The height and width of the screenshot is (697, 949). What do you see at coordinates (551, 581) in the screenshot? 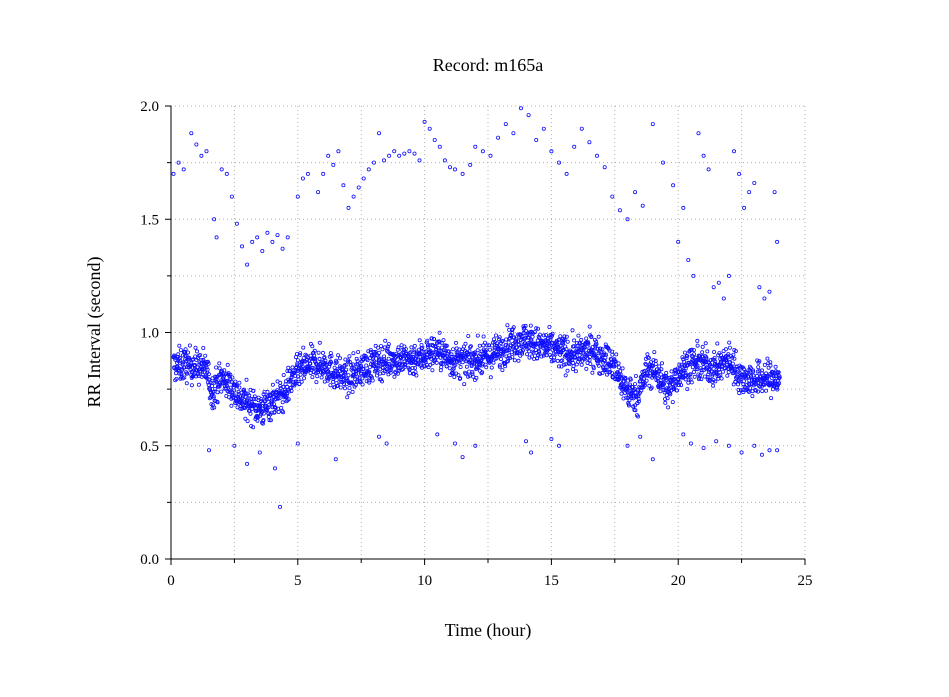
I see `x-tick-label: 15` at bounding box center [551, 581].